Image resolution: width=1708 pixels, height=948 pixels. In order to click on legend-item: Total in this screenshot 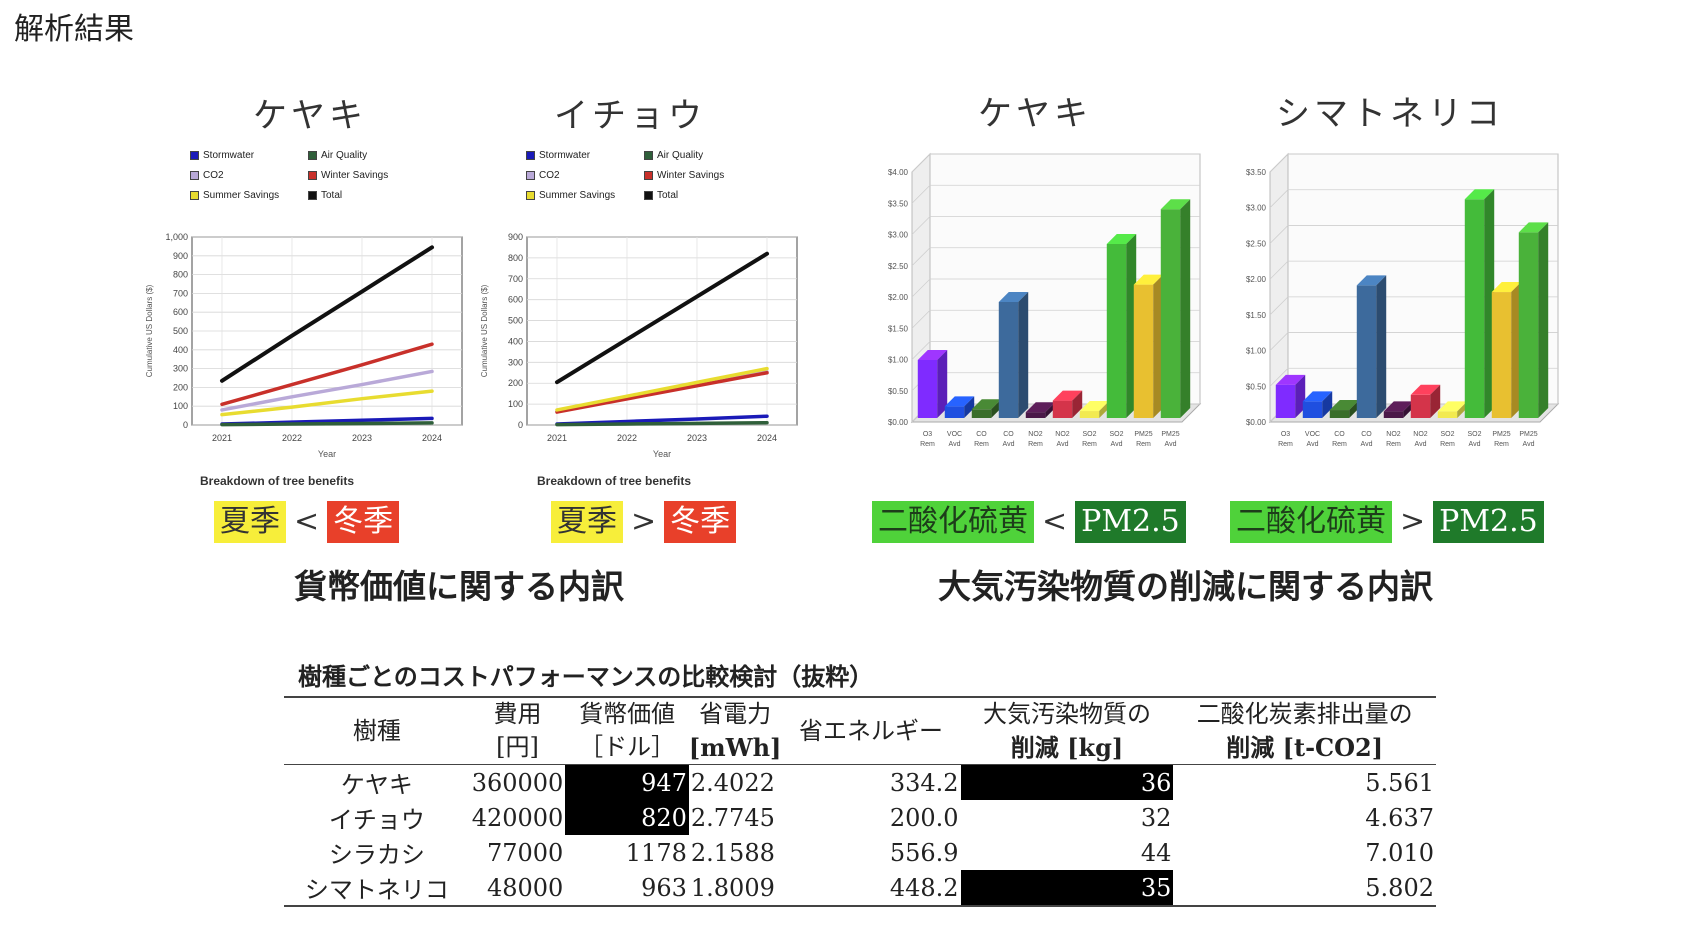, I will do `click(325, 195)`.